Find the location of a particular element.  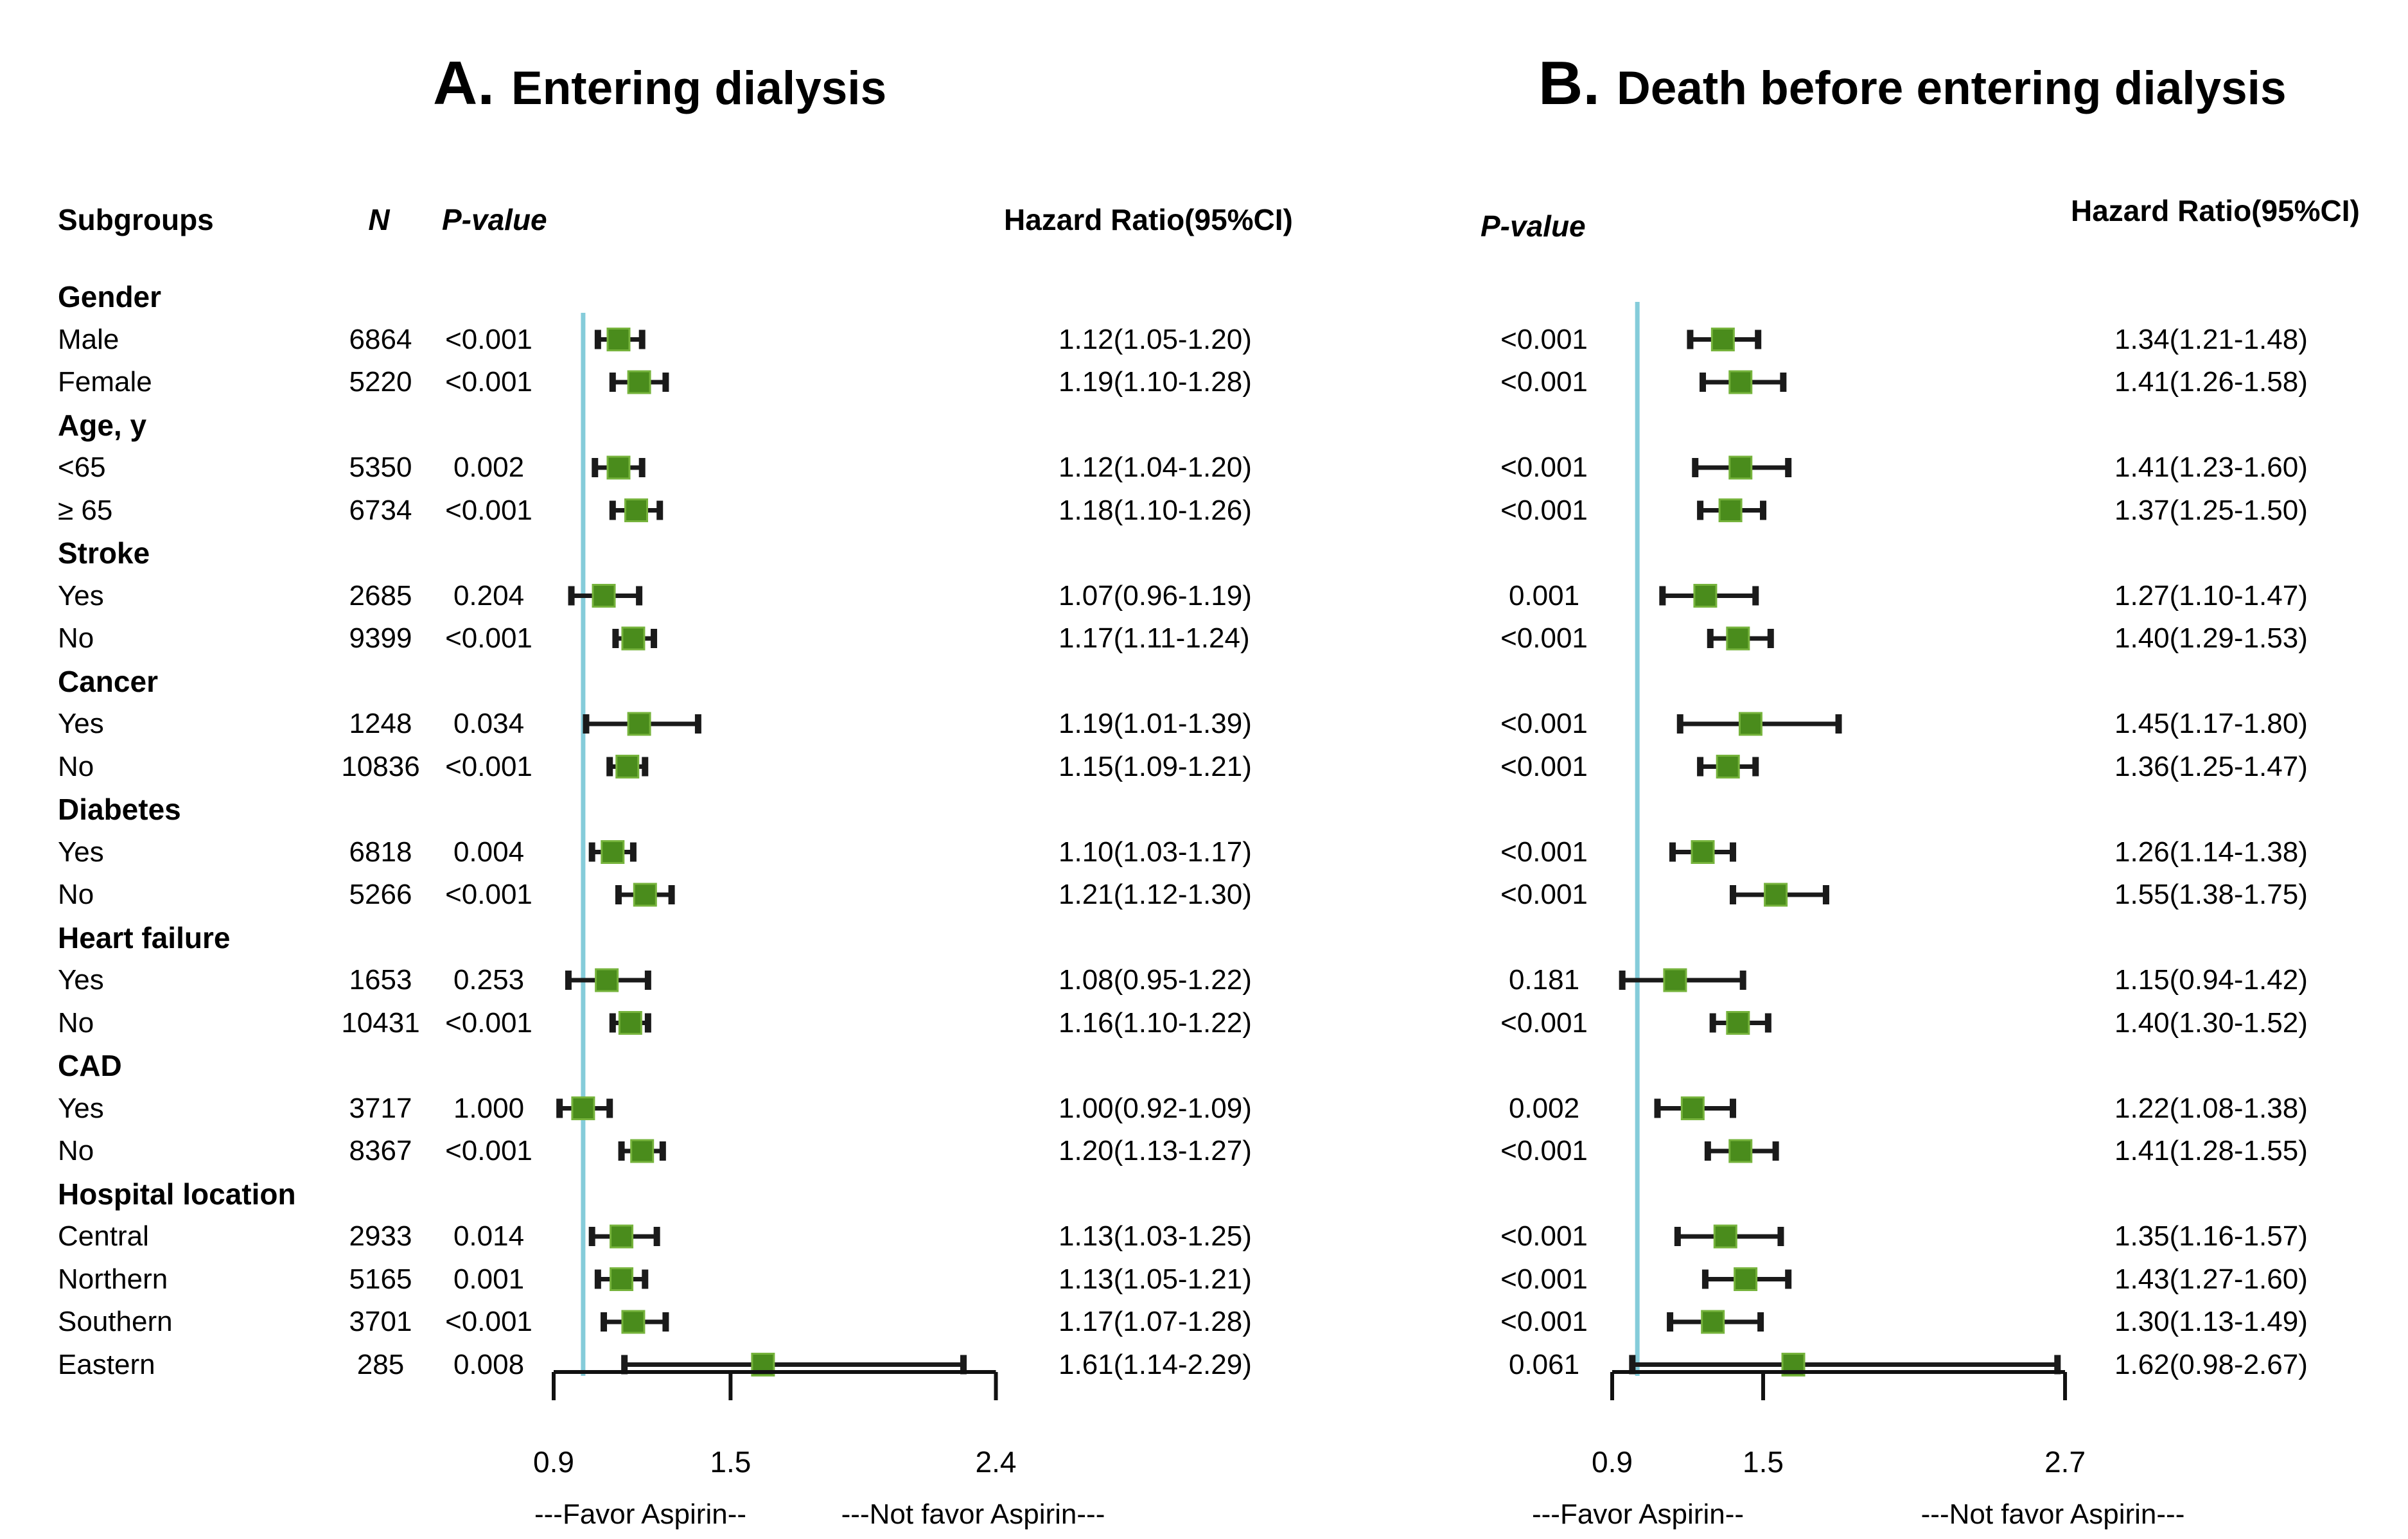

row-n: 5350 is located at coordinates (380, 467).